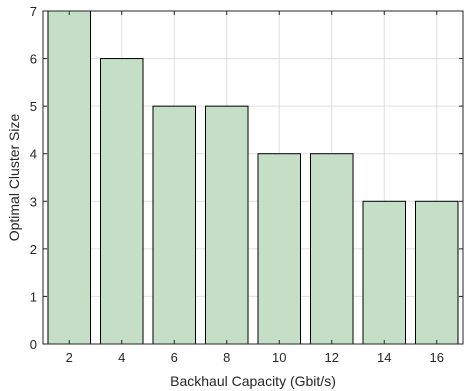 The height and width of the screenshot is (391, 466). I want to click on y-tick-label: 7, so click(33, 11).